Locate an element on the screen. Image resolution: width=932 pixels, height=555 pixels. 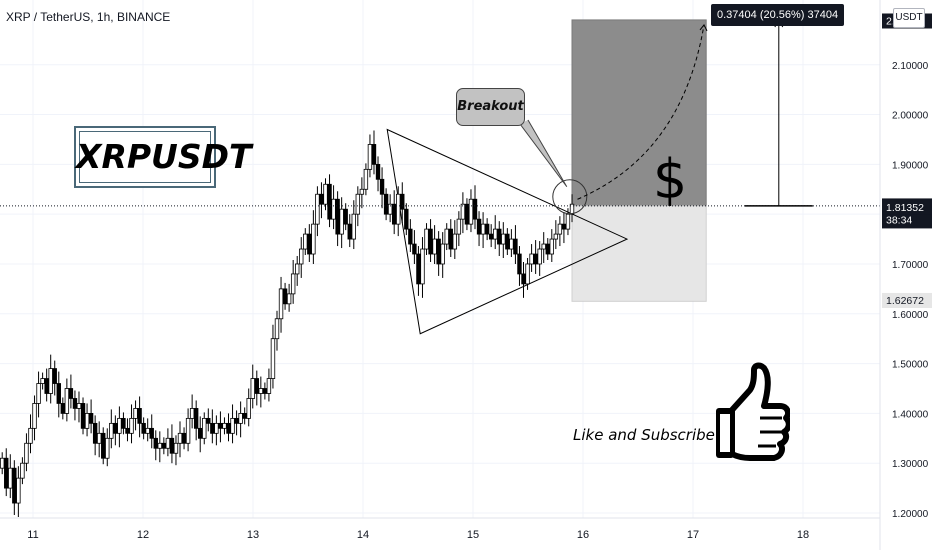
x-tick-label: 16 is located at coordinates (583, 535).